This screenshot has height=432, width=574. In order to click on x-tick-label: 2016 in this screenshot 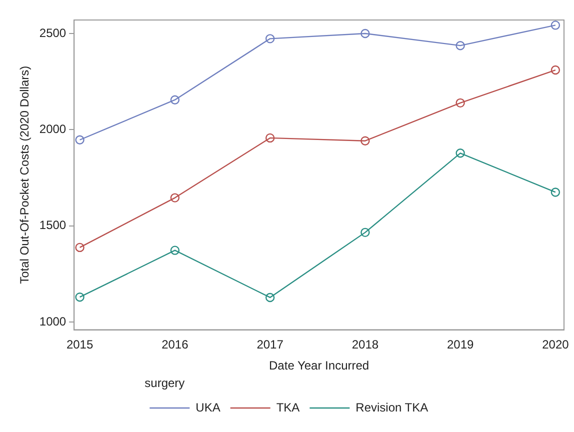, I will do `click(175, 344)`.